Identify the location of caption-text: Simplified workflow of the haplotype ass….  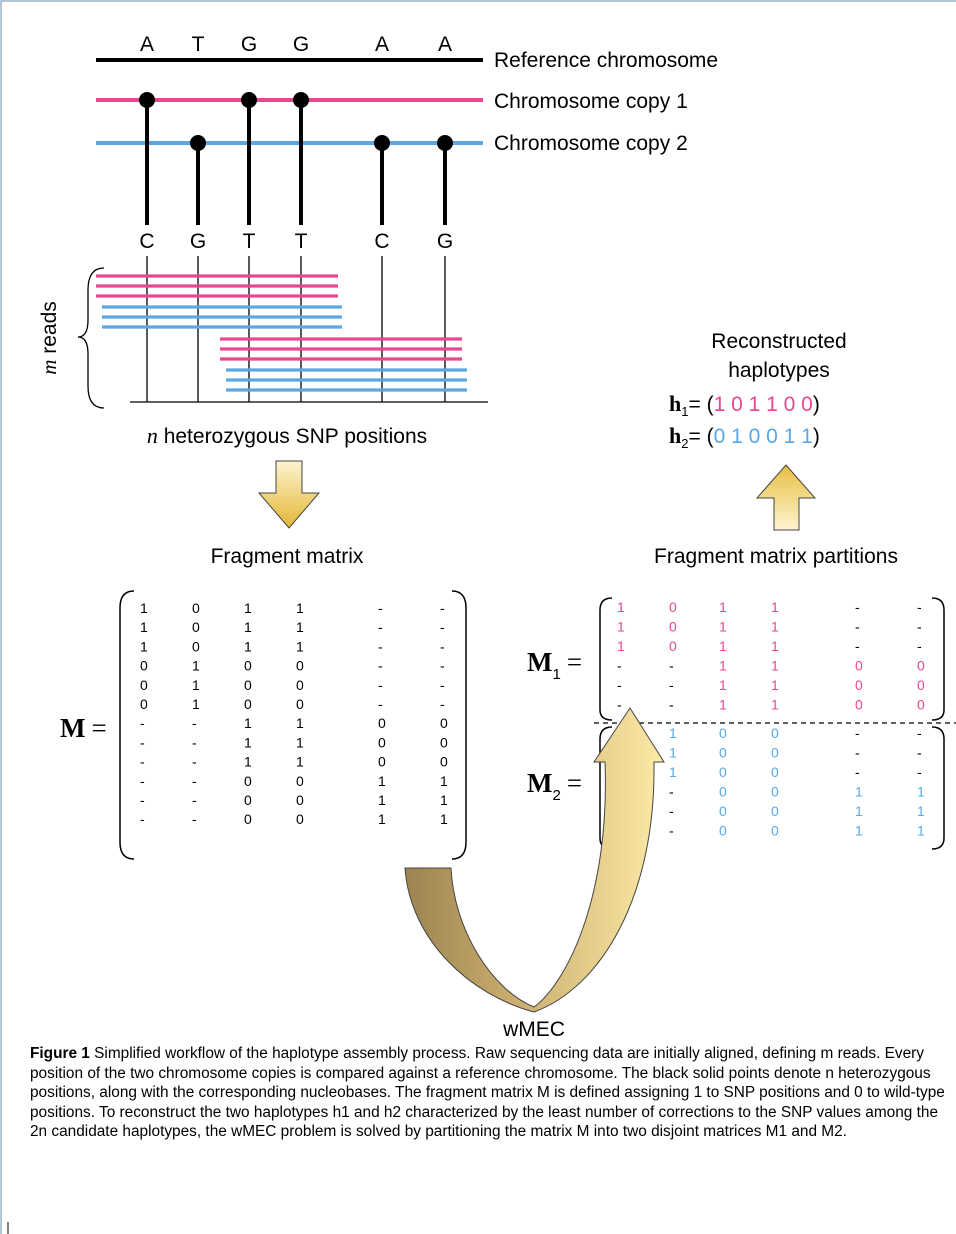
(487, 1093).